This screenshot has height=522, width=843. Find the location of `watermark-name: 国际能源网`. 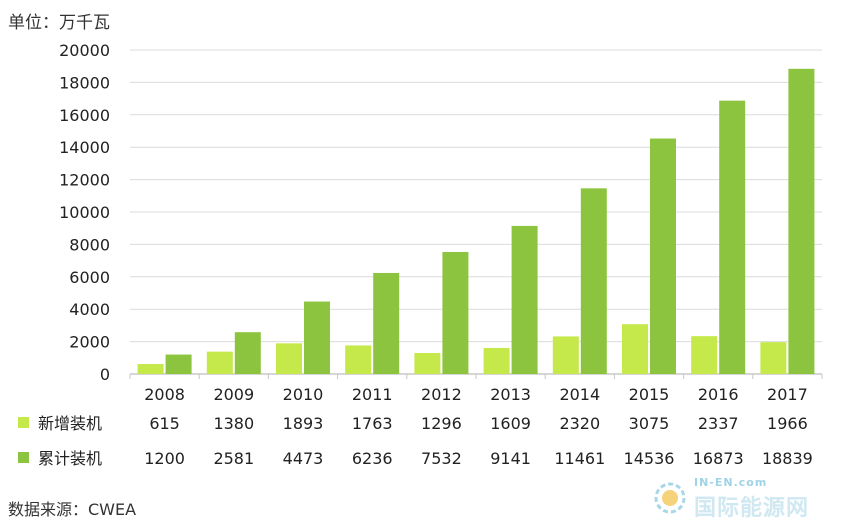

watermark-name: 国际能源网 is located at coordinates (752, 508).